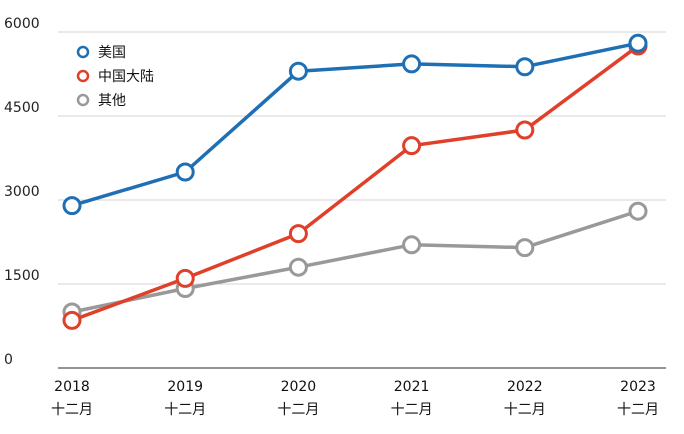 The height and width of the screenshot is (434, 684). Describe the element at coordinates (112, 101) in the screenshot. I see `legend-label-other: 其他` at that location.